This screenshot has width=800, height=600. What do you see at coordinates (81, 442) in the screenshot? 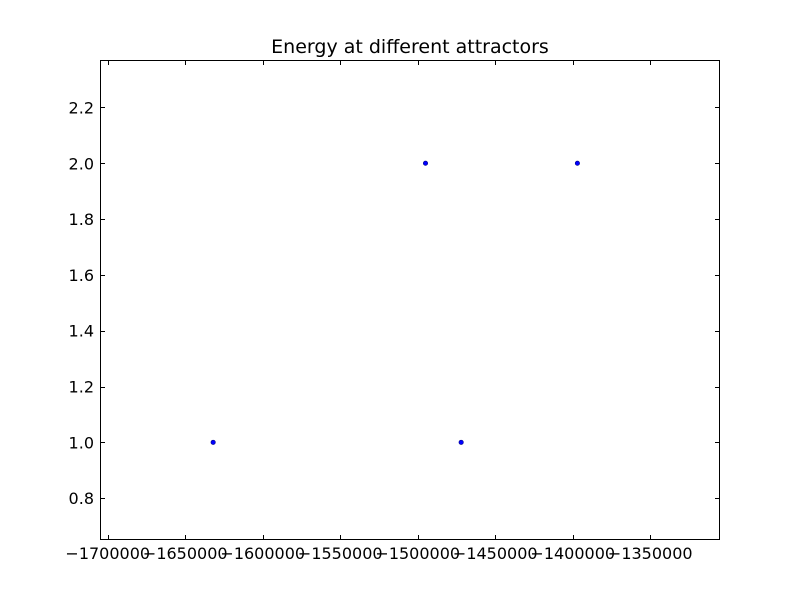
I see `y-tick-label: 1.0` at bounding box center [81, 442].